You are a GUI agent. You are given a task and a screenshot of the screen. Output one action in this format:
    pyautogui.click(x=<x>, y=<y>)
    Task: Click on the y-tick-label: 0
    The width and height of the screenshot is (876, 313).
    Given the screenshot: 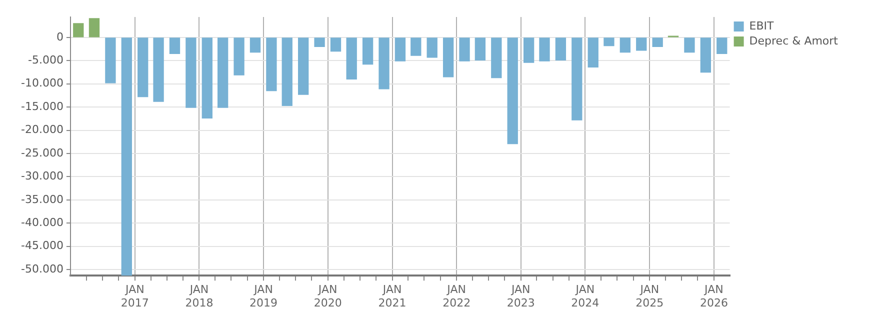 What is the action you would take?
    pyautogui.click(x=60, y=37)
    